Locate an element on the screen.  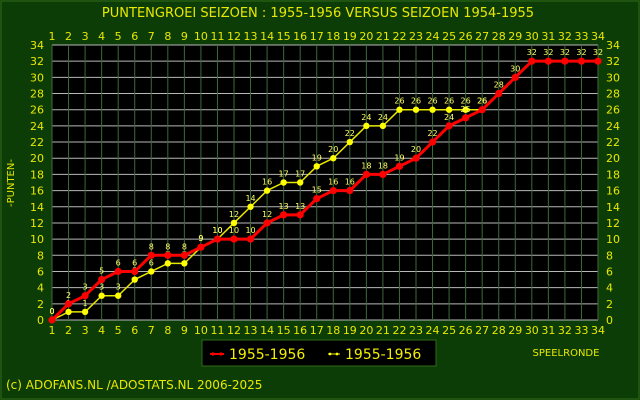
x-tick-label: 19 is located at coordinates (350, 330).